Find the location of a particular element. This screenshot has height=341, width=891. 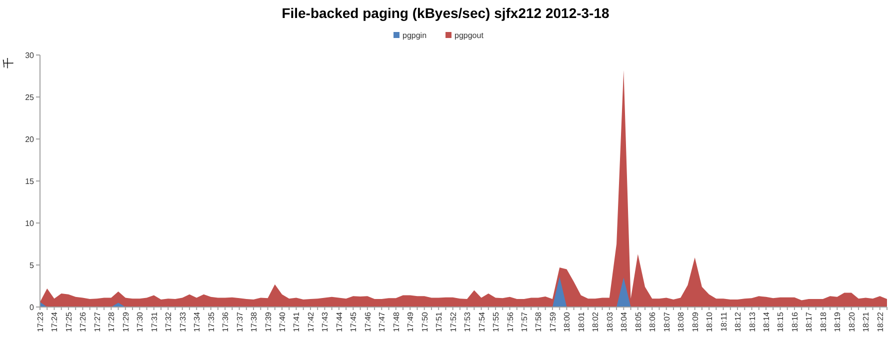

y-axis-title: 千 is located at coordinates (8, 63).